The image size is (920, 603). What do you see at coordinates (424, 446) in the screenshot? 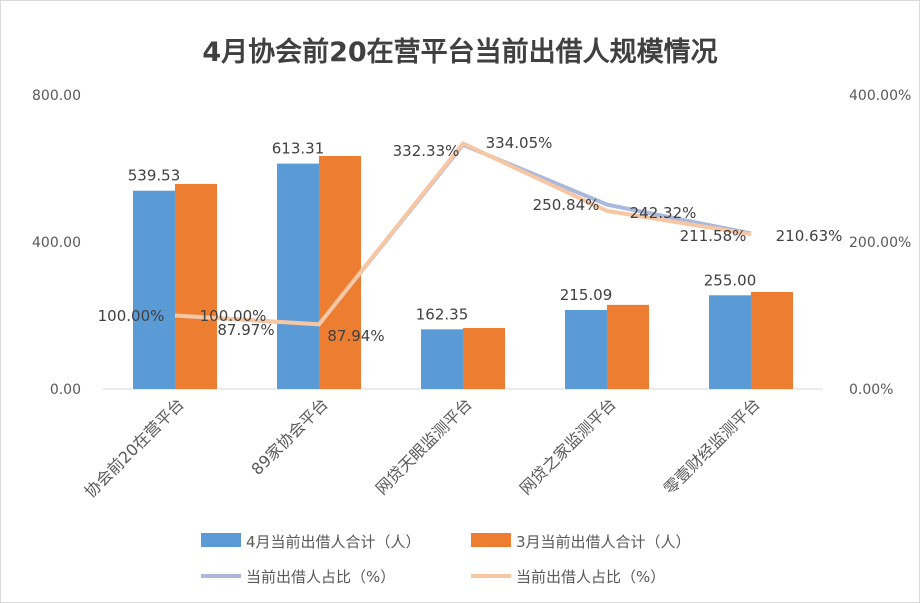
I see `x-tick-label: 网贷天眼监测平台` at bounding box center [424, 446].